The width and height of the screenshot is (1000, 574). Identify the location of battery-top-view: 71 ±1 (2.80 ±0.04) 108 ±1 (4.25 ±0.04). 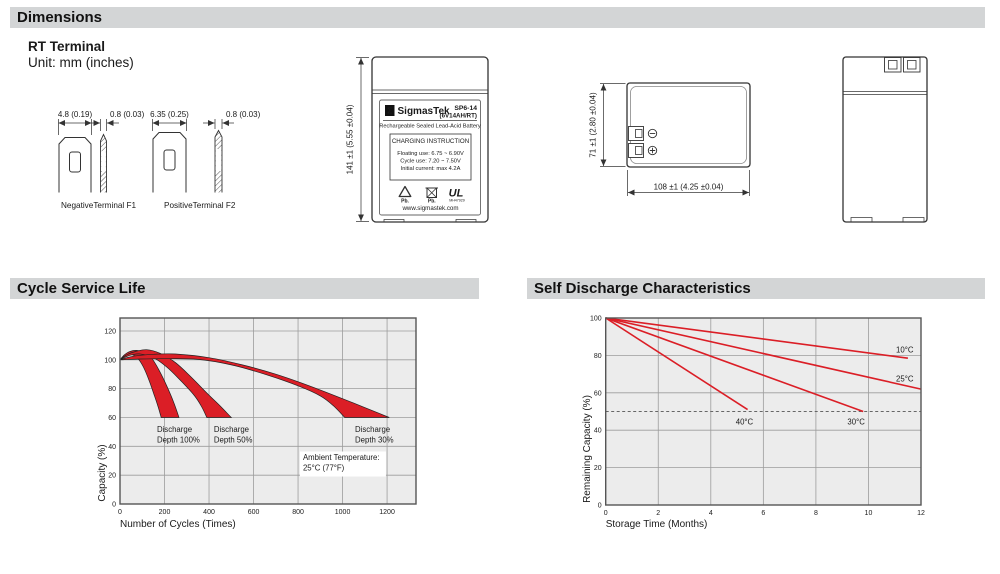
(670, 139).